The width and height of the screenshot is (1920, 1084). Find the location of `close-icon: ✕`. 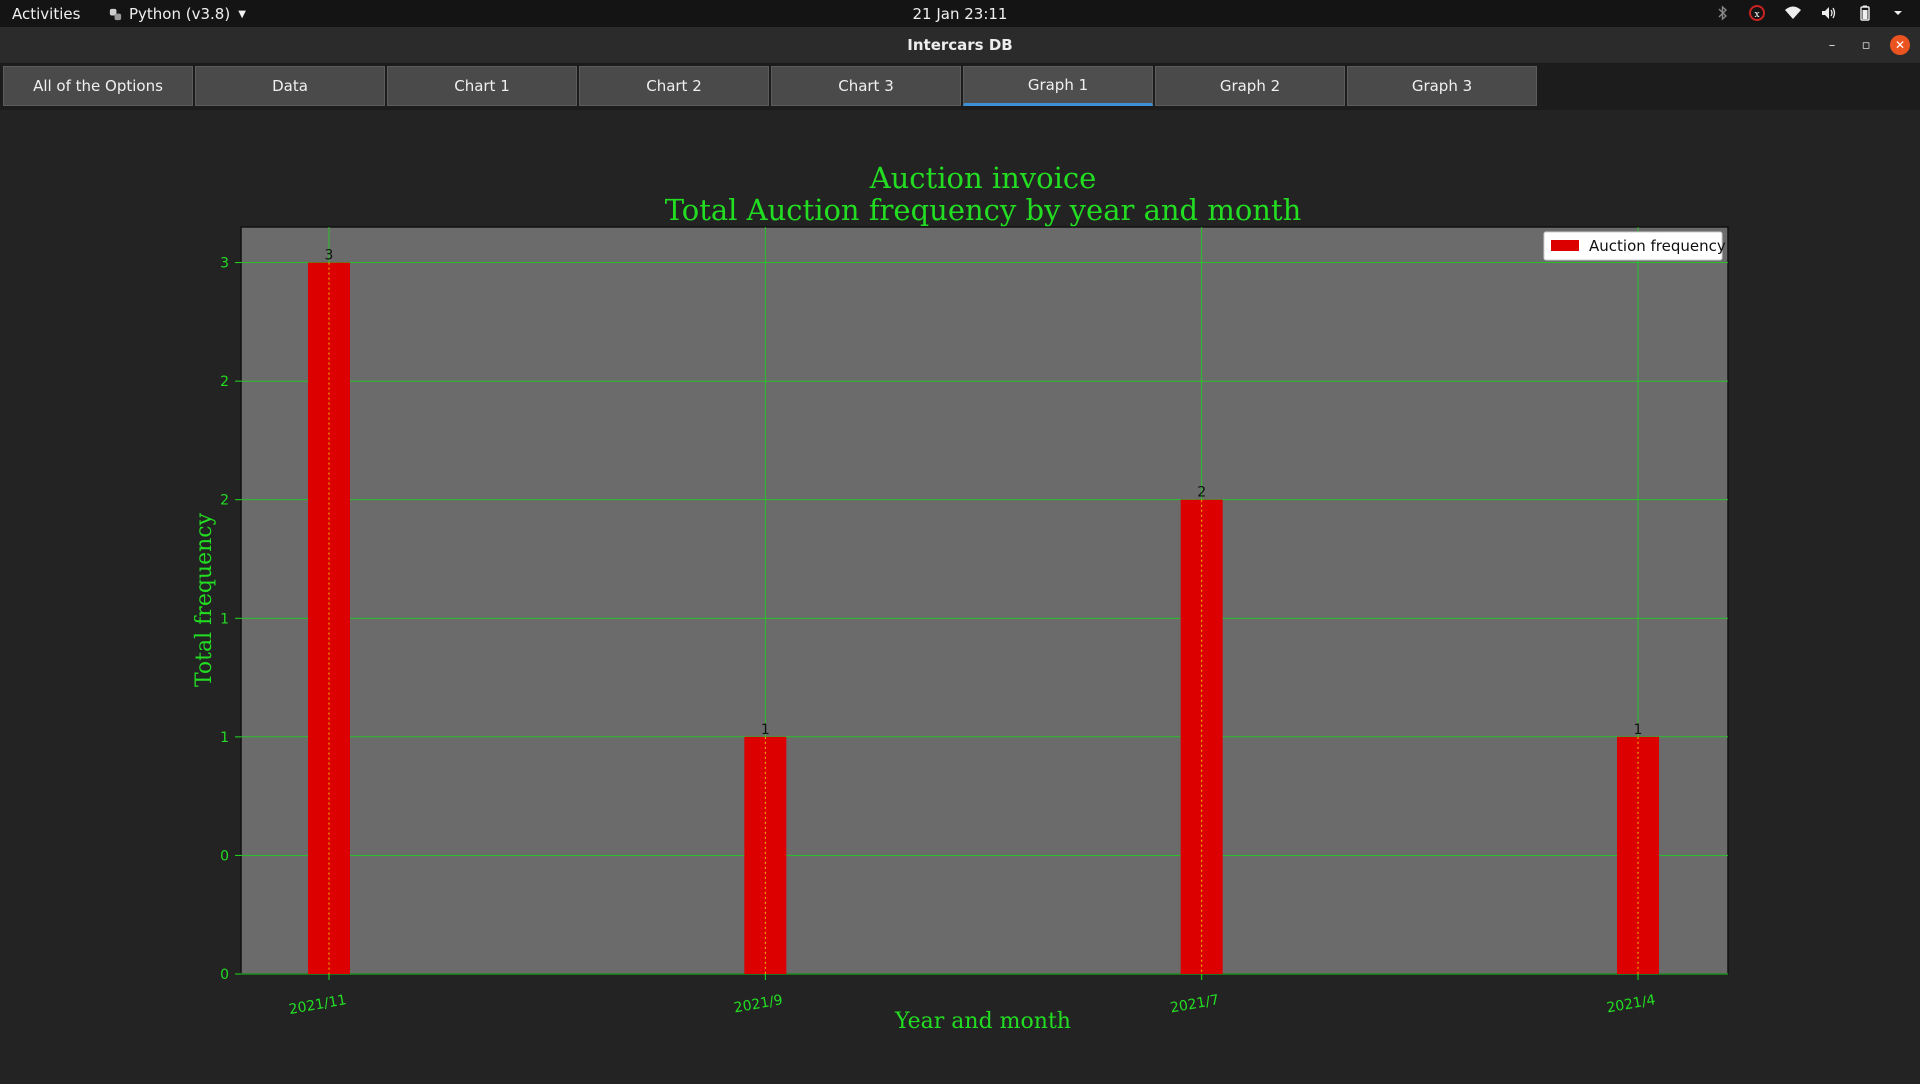

close-icon: ✕ is located at coordinates (1900, 45).